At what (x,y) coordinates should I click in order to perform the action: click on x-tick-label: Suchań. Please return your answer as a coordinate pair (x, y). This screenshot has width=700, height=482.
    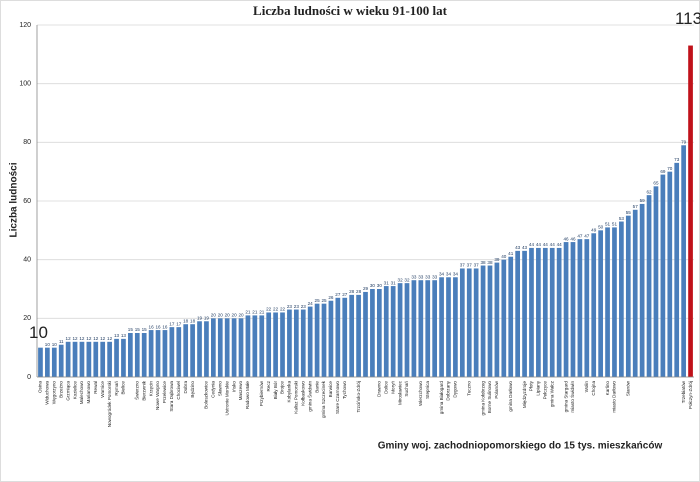
    Looking at the image, I should click on (406, 389).